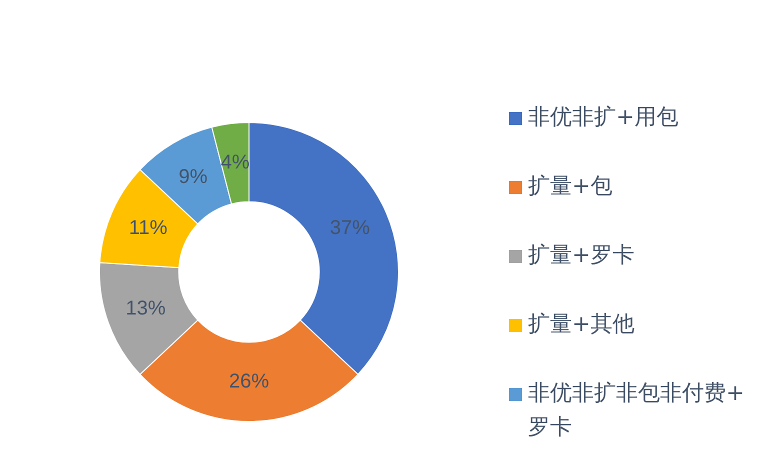 The height and width of the screenshot is (468, 774). Describe the element at coordinates (582, 325) in the screenshot. I see `legend-label: 扩量+其他` at that location.